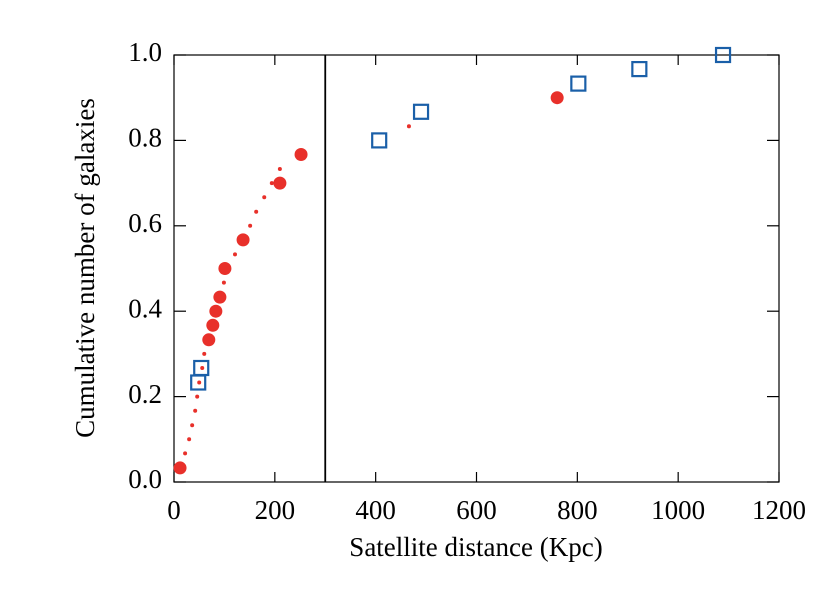  Describe the element at coordinates (275, 510) in the screenshot. I see `x-tick-label: 200` at that location.